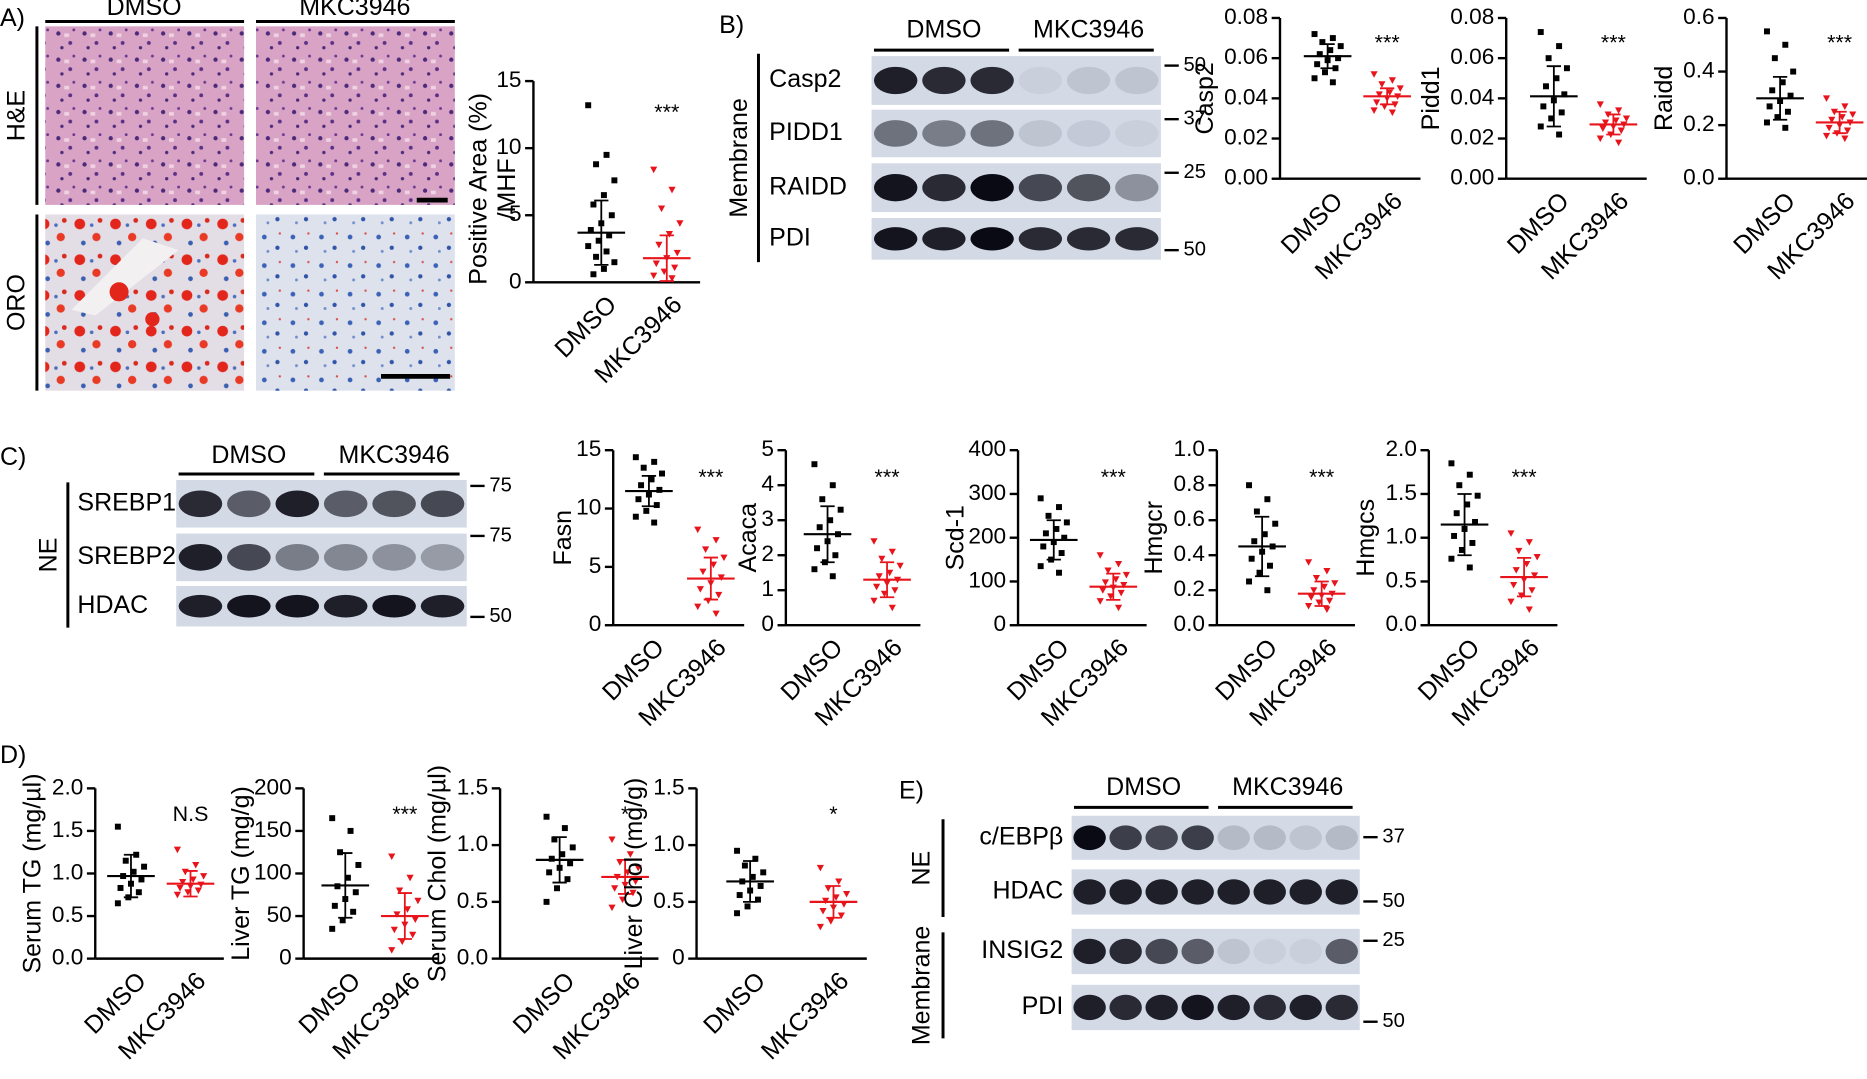 The image size is (1867, 1079). Describe the element at coordinates (1205, 98) in the screenshot. I see `y-axis-label: Casp2` at that location.